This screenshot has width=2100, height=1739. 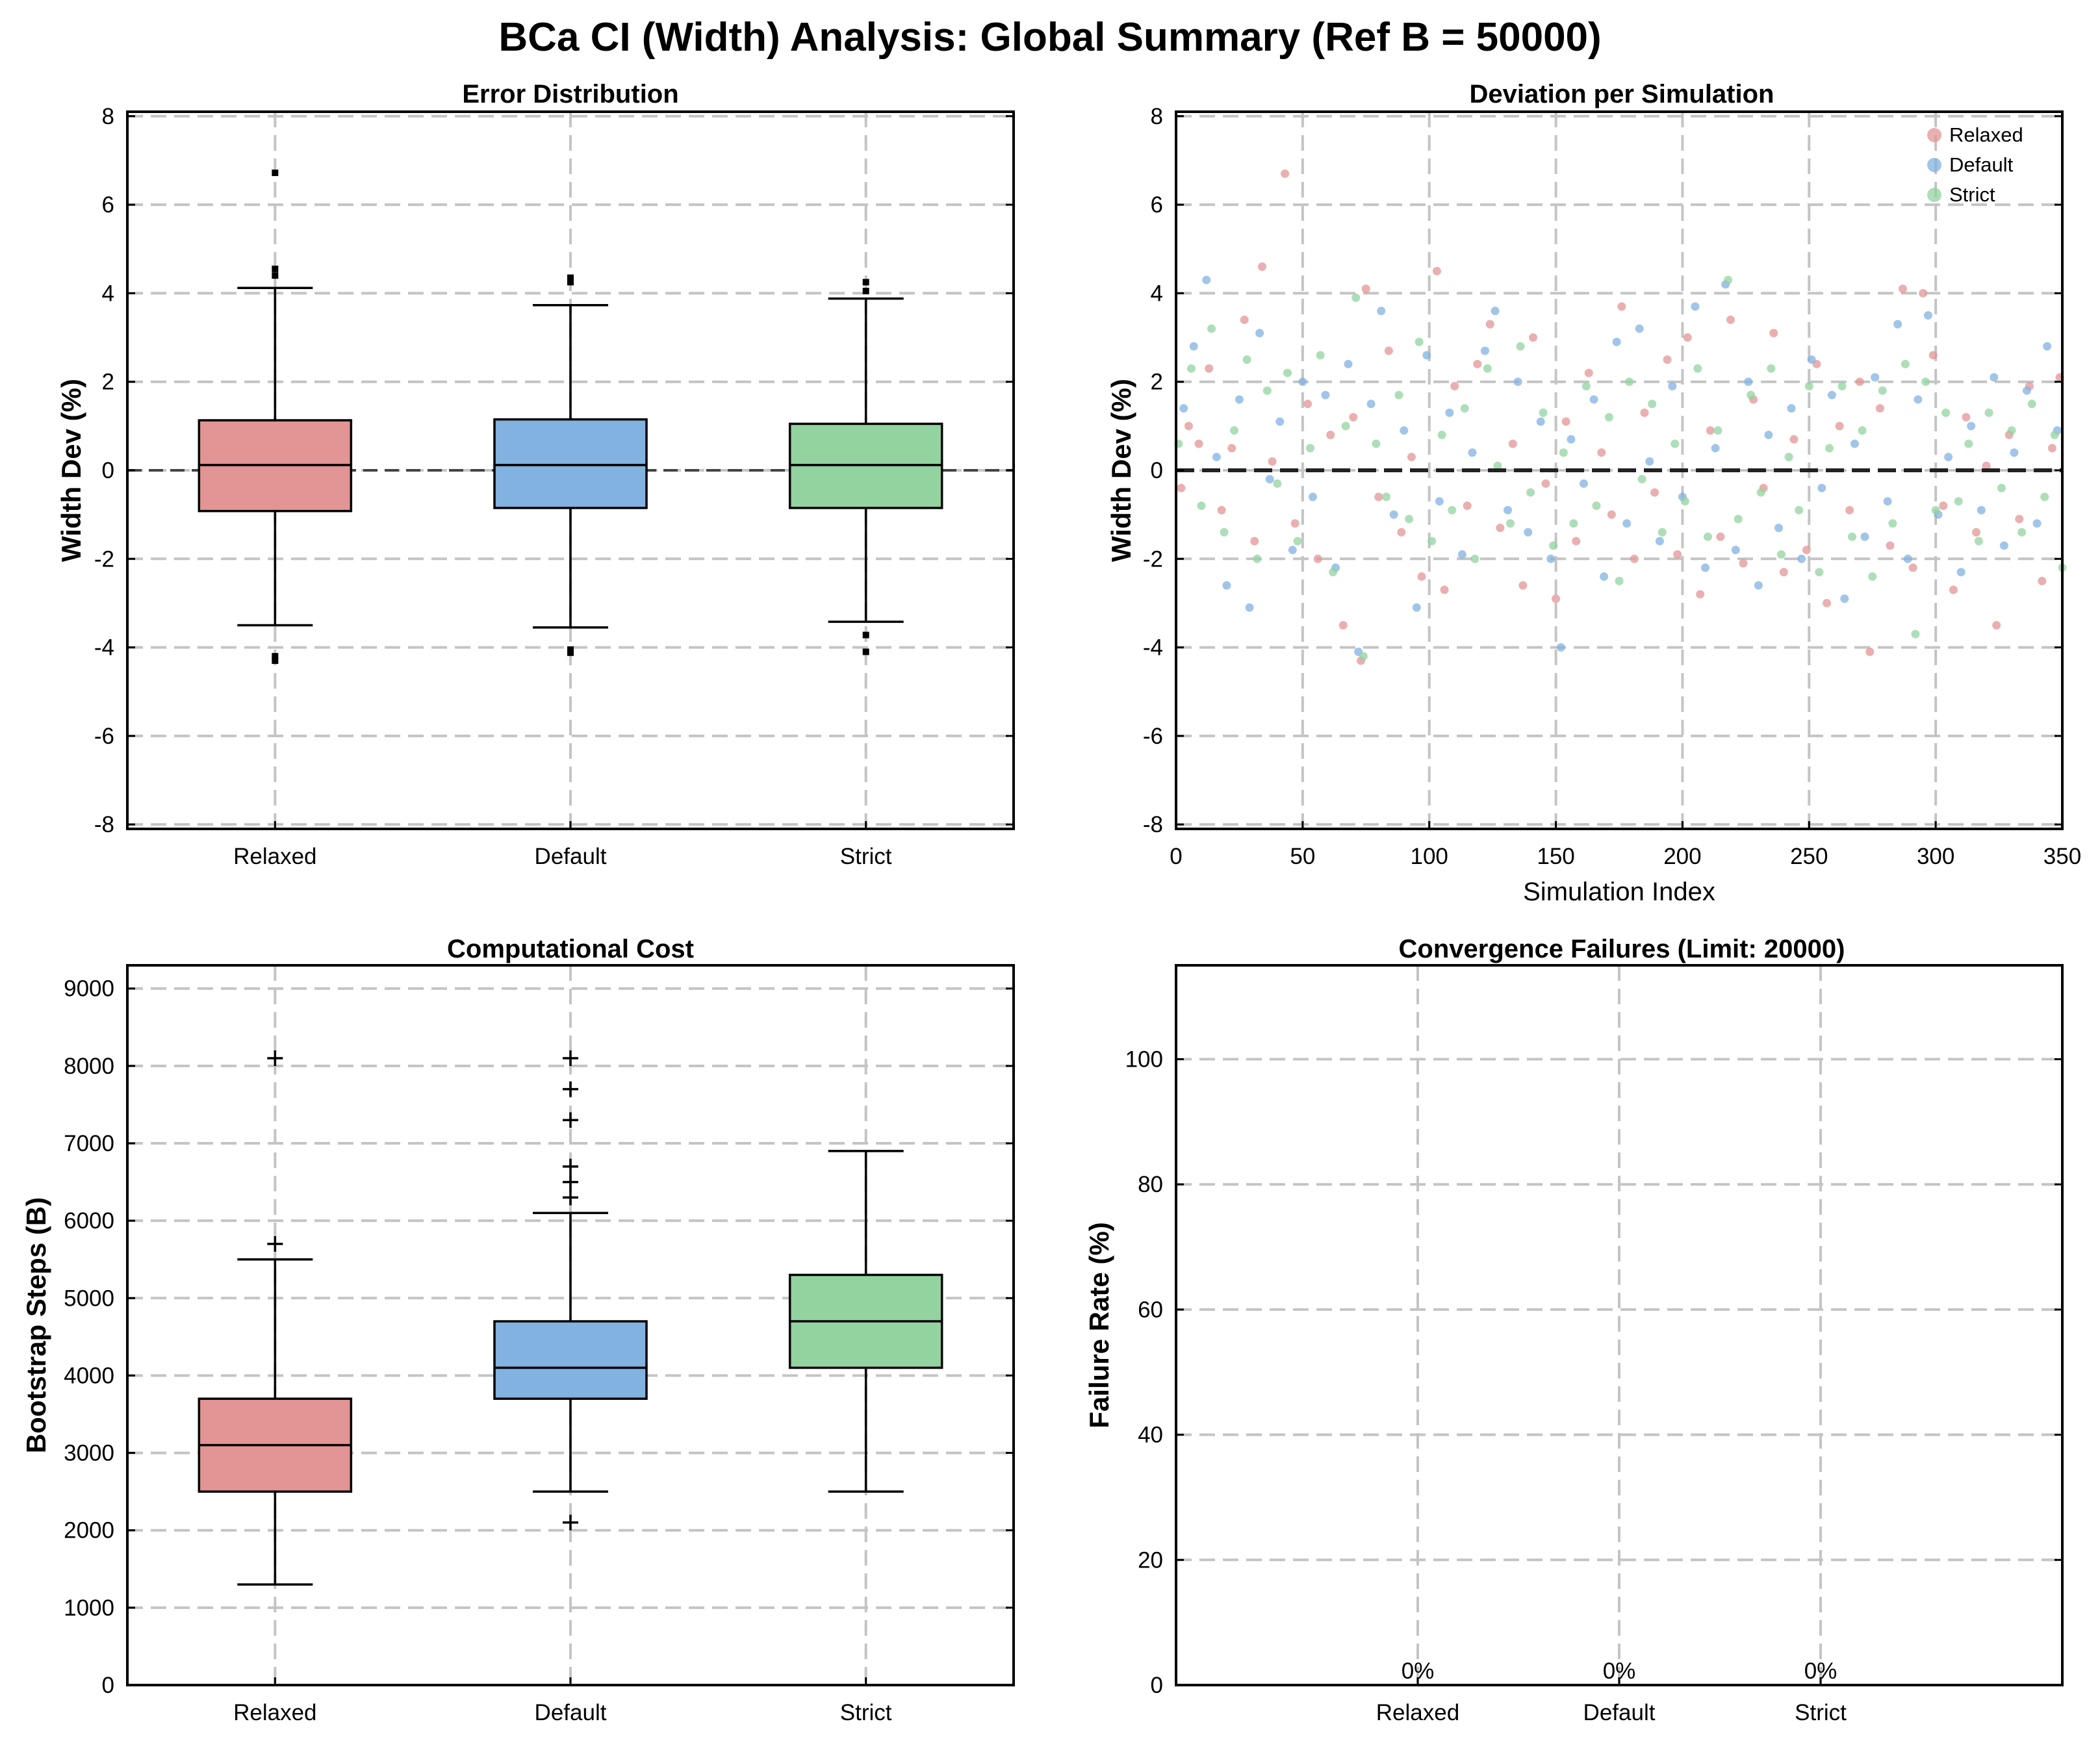 I want to click on x-tick-label: 0, so click(x=1176, y=856).